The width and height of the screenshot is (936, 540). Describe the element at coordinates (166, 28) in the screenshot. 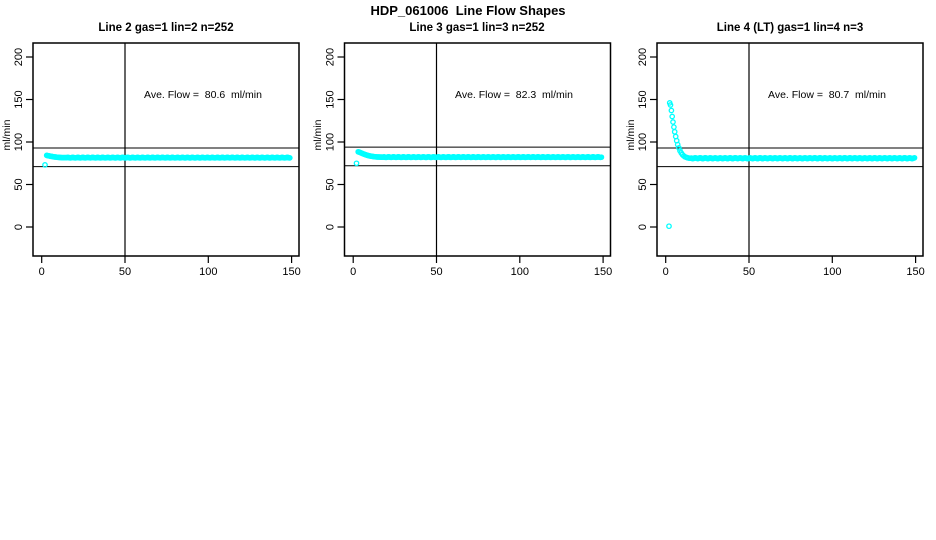

I see `panel-1-title: Line 2 gas=1 lin=2 n=252` at that location.